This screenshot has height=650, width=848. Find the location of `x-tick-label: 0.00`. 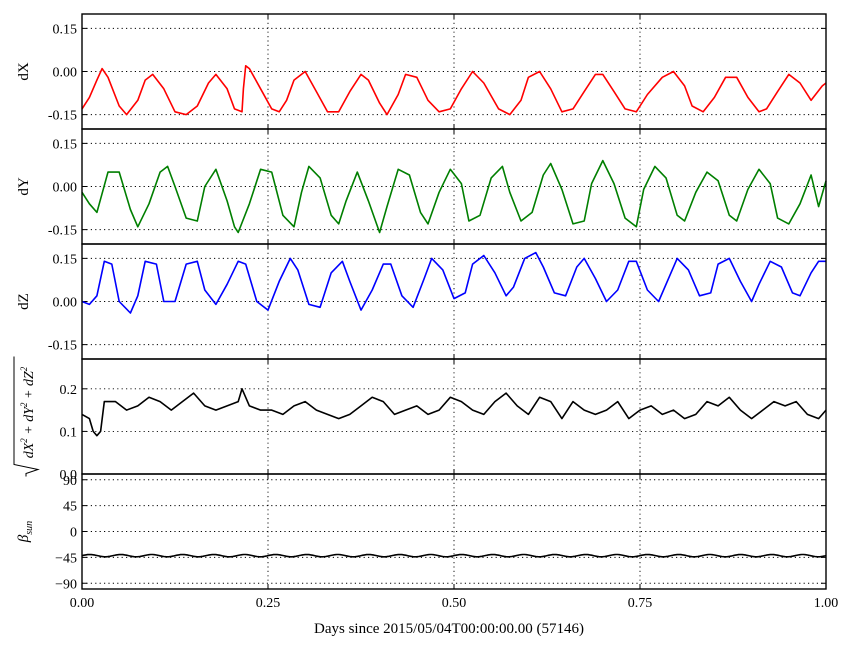

x-tick-label: 0.00 is located at coordinates (82, 603).